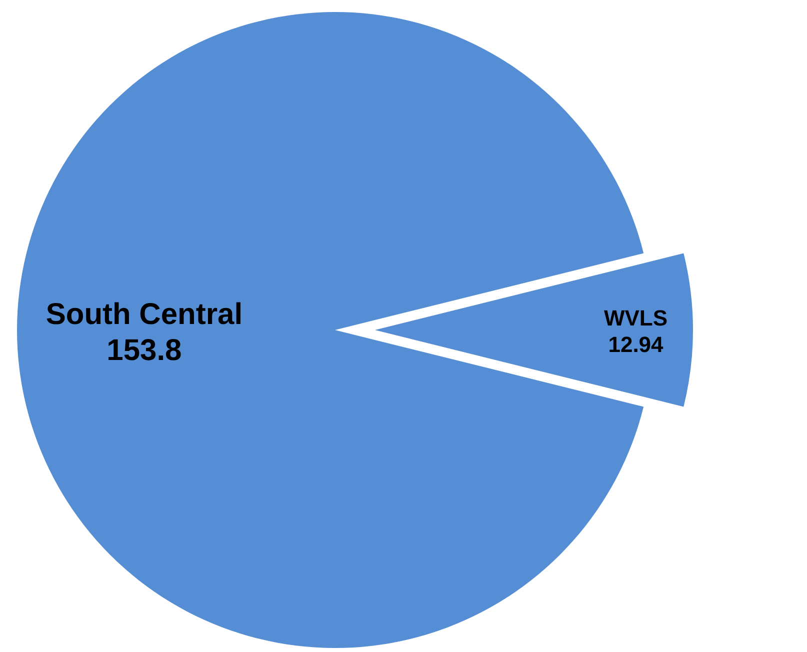 Image resolution: width=807 pixels, height=652 pixels. I want to click on data-label: 153.8, so click(144, 350).